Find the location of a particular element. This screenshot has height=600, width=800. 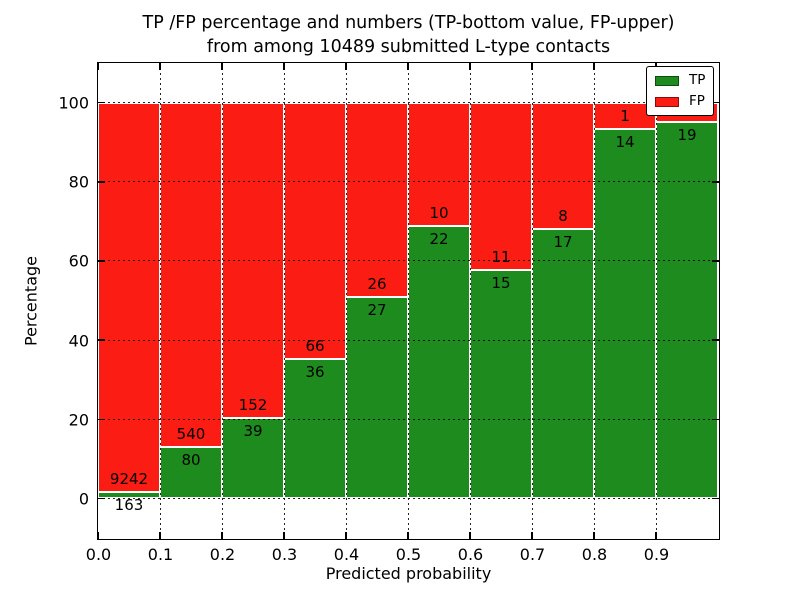

bar-count-label-tp: 80 is located at coordinates (191, 460).